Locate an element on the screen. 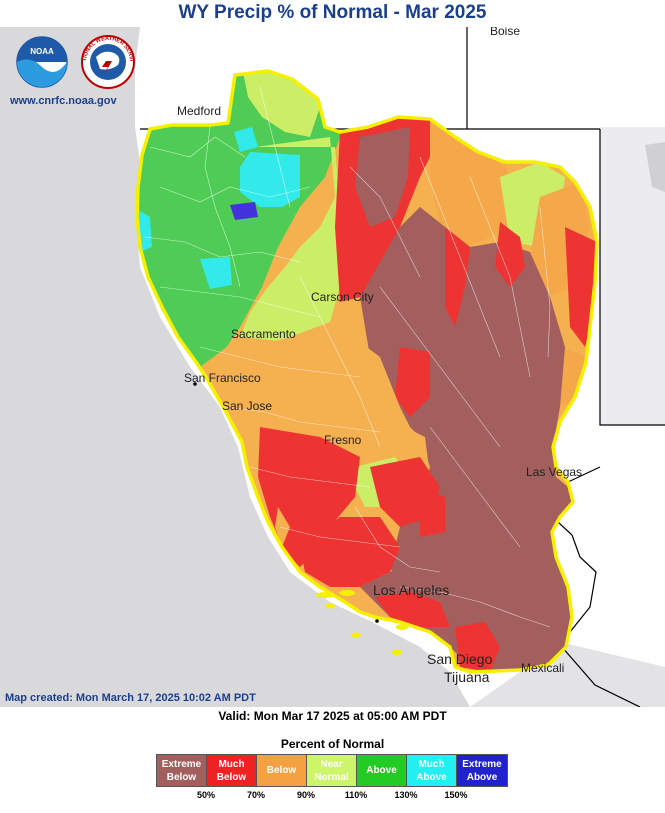 The image size is (665, 813). city-label-tijuana: Tijuana is located at coordinates (467, 677).